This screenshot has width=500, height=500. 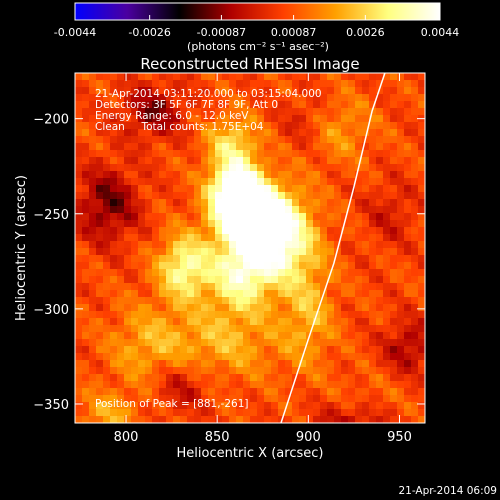 I want to click on y-tick-label: −250, so click(x=51, y=215).